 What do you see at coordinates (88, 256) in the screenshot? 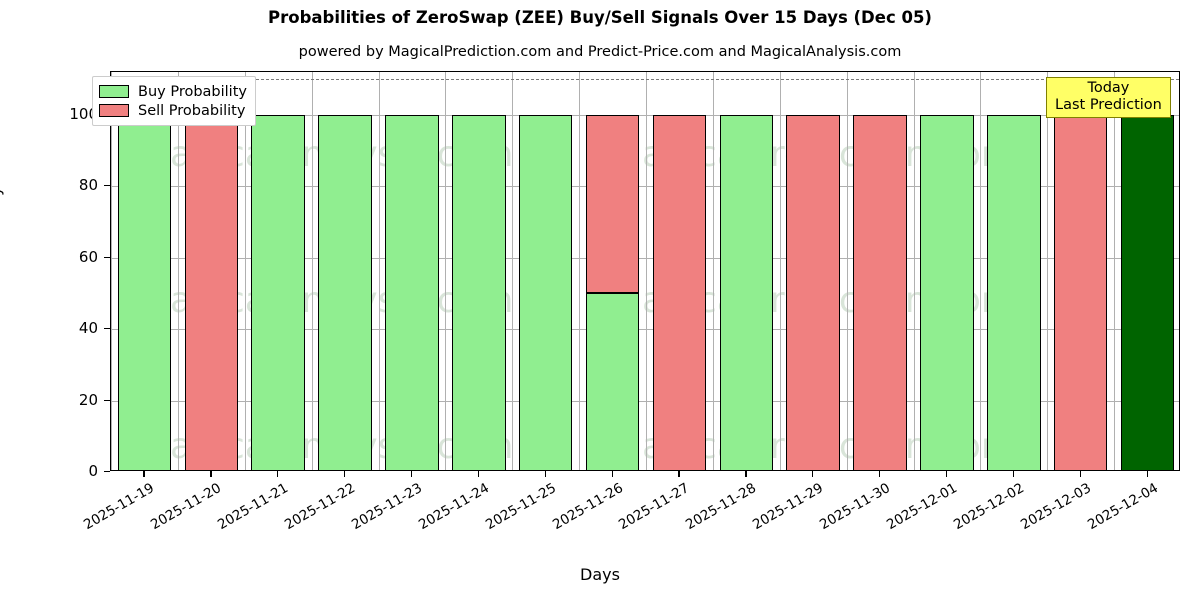
I see `y-axis-tick-label: 60` at bounding box center [88, 256].